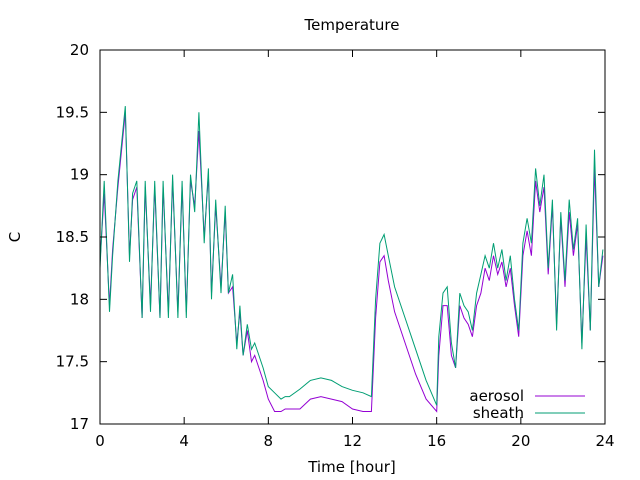 This screenshot has height=480, width=640. Describe the element at coordinates (520, 441) in the screenshot. I see `x-tick-label: 20` at that location.